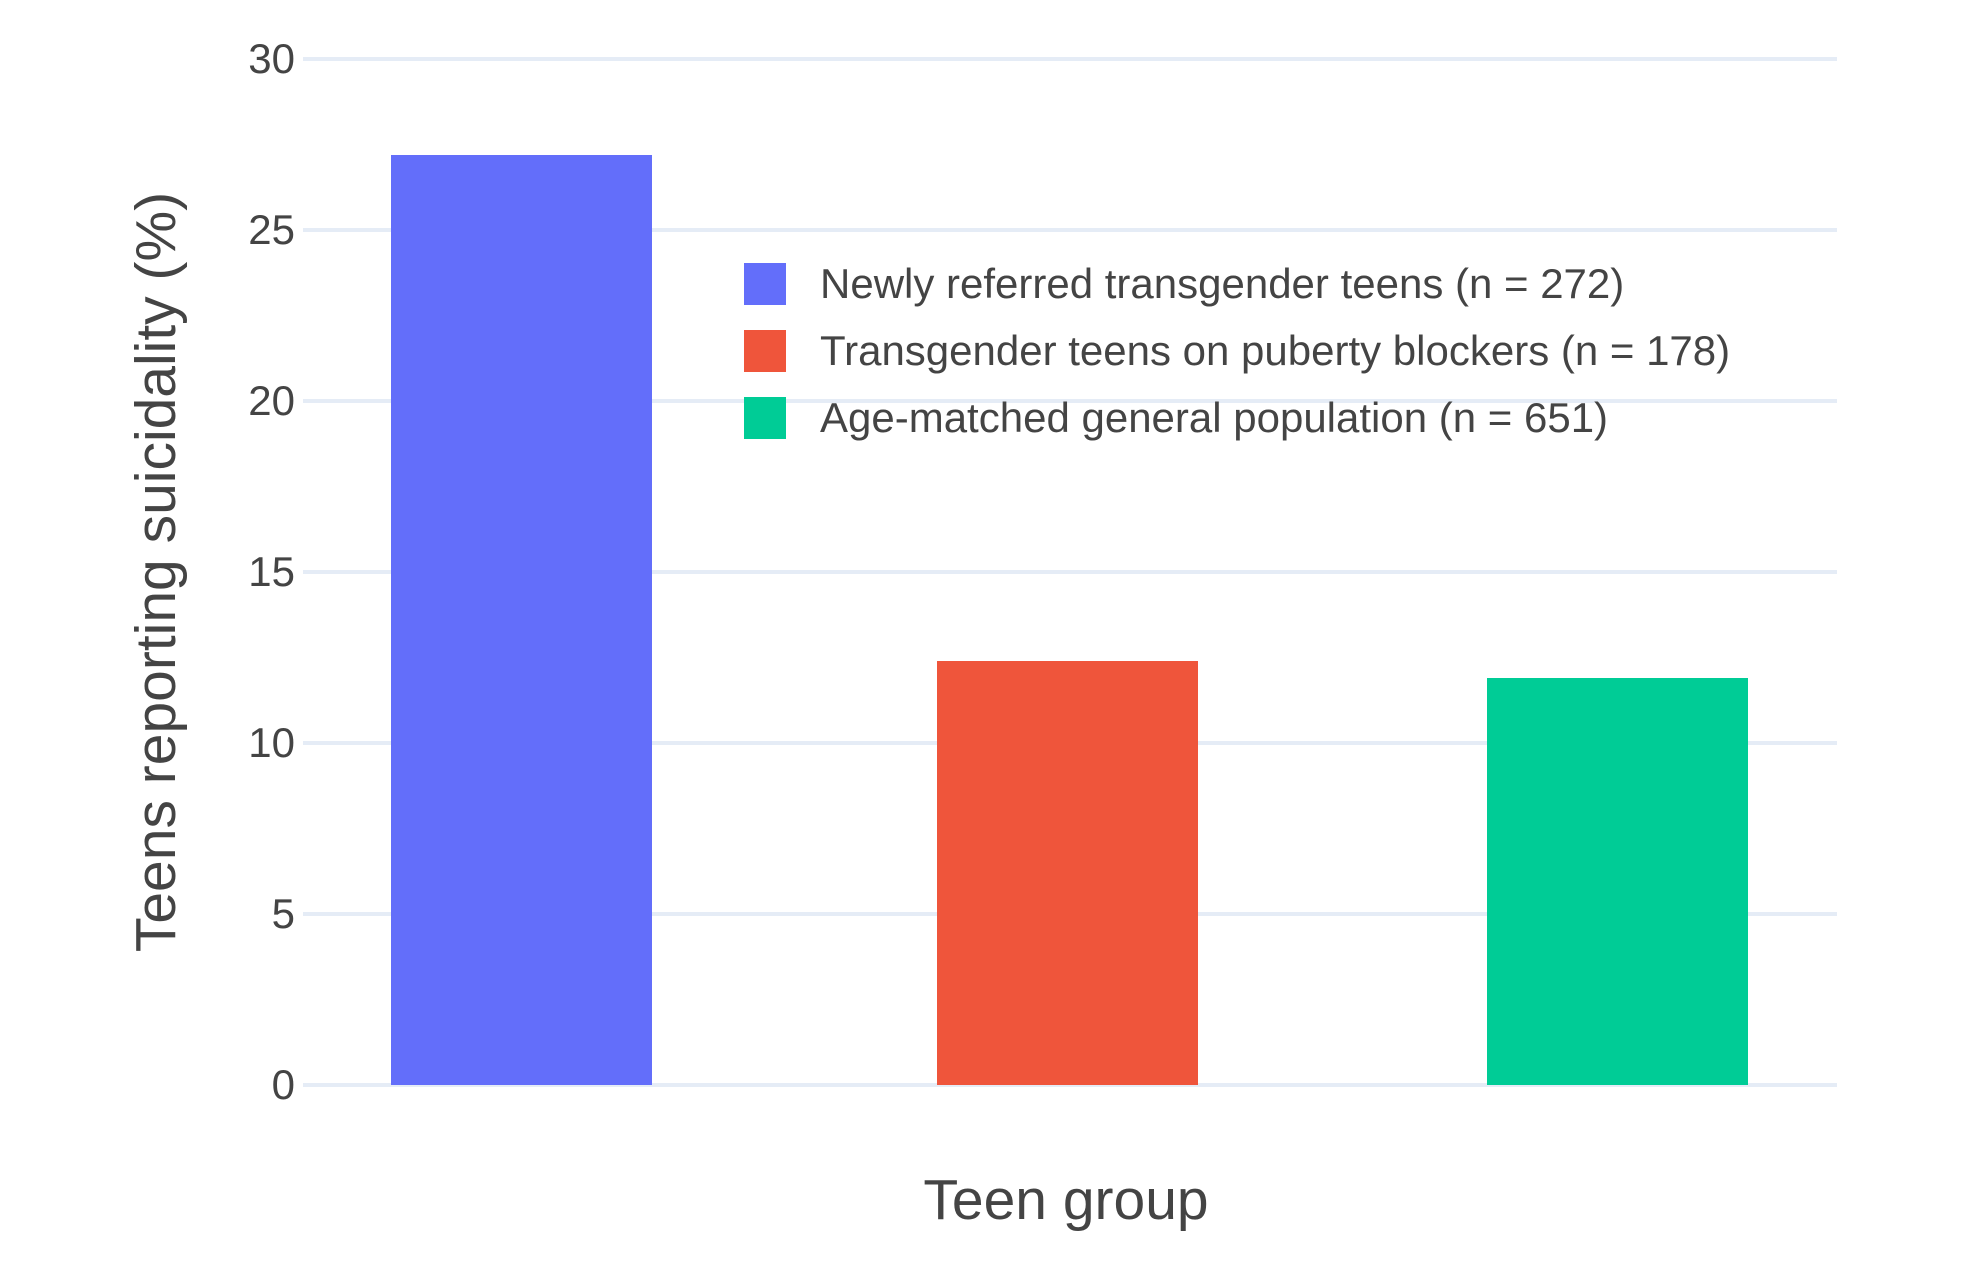  What do you see at coordinates (1214, 417) in the screenshot?
I see `legend-label: Age-matched general population (n = 651)` at bounding box center [1214, 417].